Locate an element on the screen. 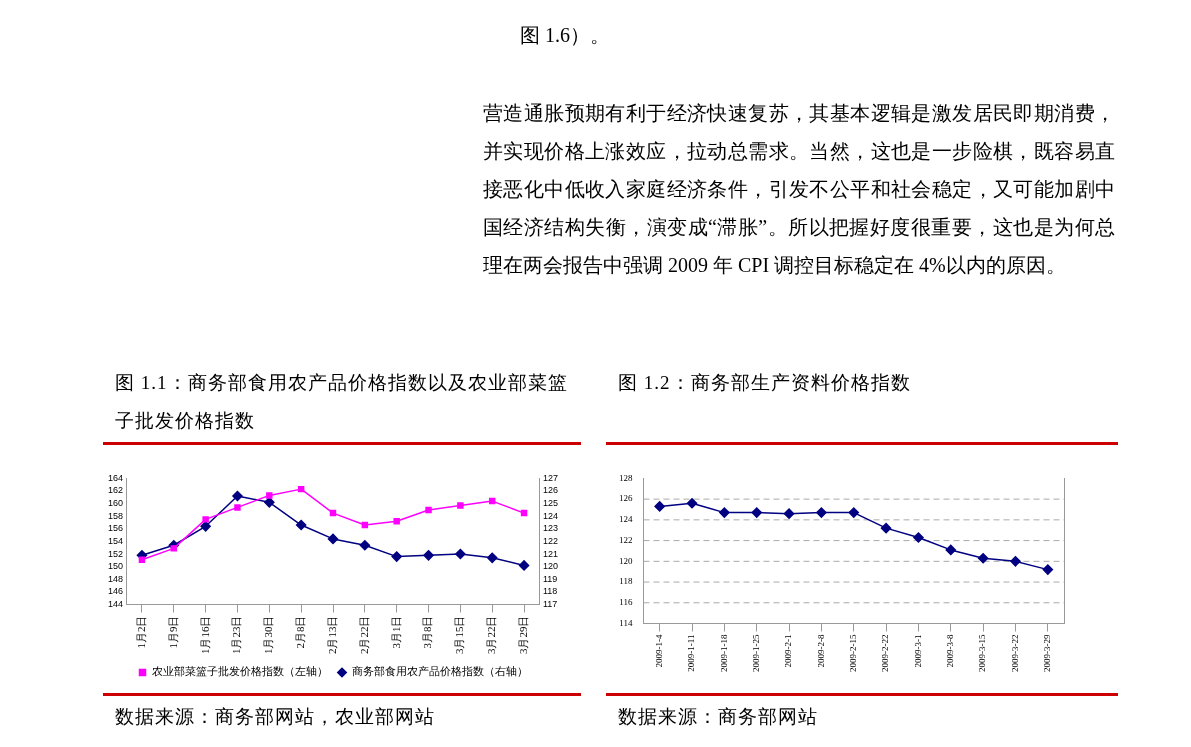 The width and height of the screenshot is (1191, 747). x-tick-label: 2009-3-15 is located at coordinates (982, 653).